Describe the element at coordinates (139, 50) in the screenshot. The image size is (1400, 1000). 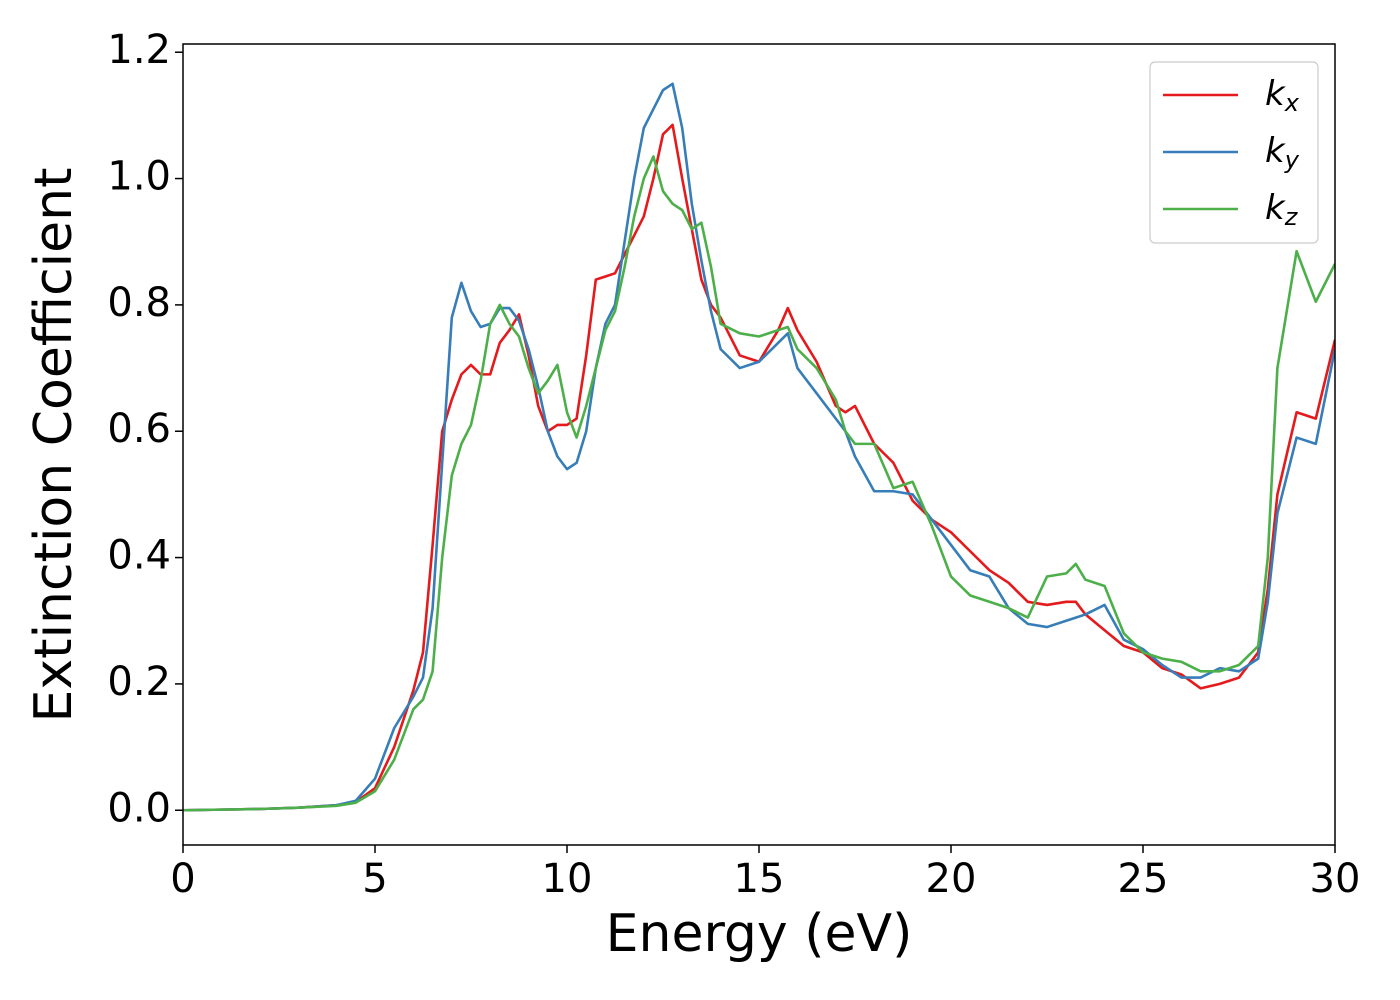
I see `y-tick-label: 1.2` at that location.